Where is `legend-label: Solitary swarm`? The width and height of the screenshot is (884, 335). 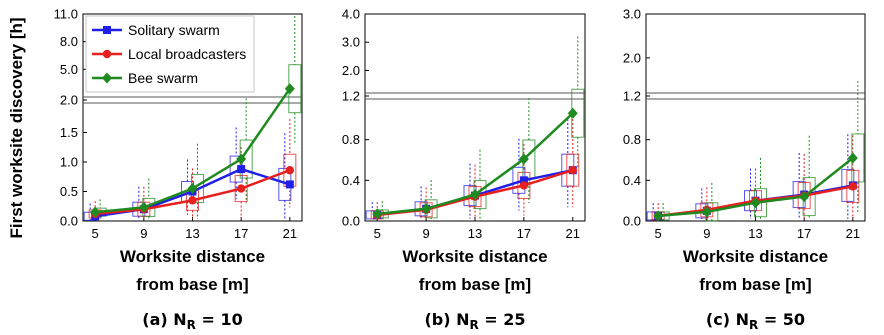 legend-label: Solitary swarm is located at coordinates (174, 30).